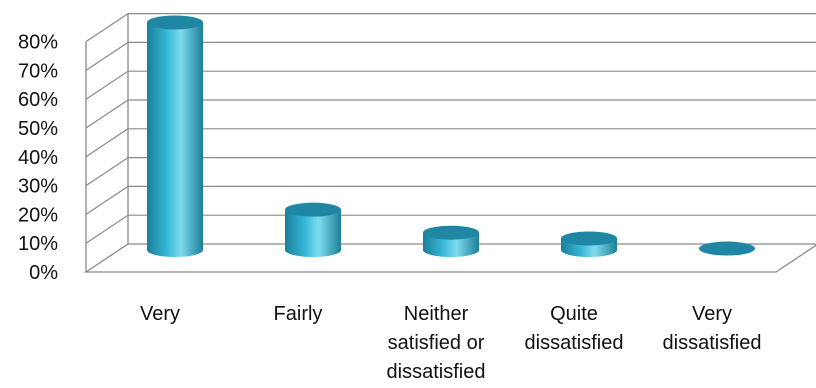  I want to click on chart-floor, so click(449, 258).